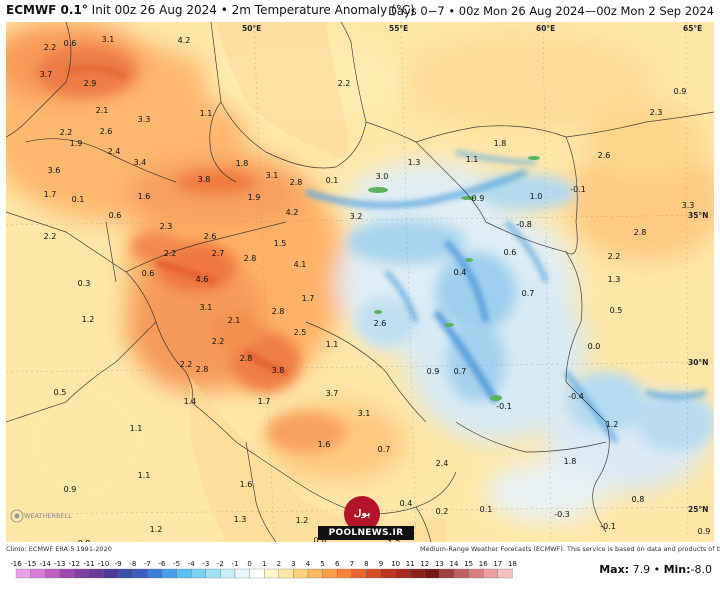  What do you see at coordinates (48, 516) in the screenshot?
I see `watermark-text: WEATHERBELL` at bounding box center [48, 516].